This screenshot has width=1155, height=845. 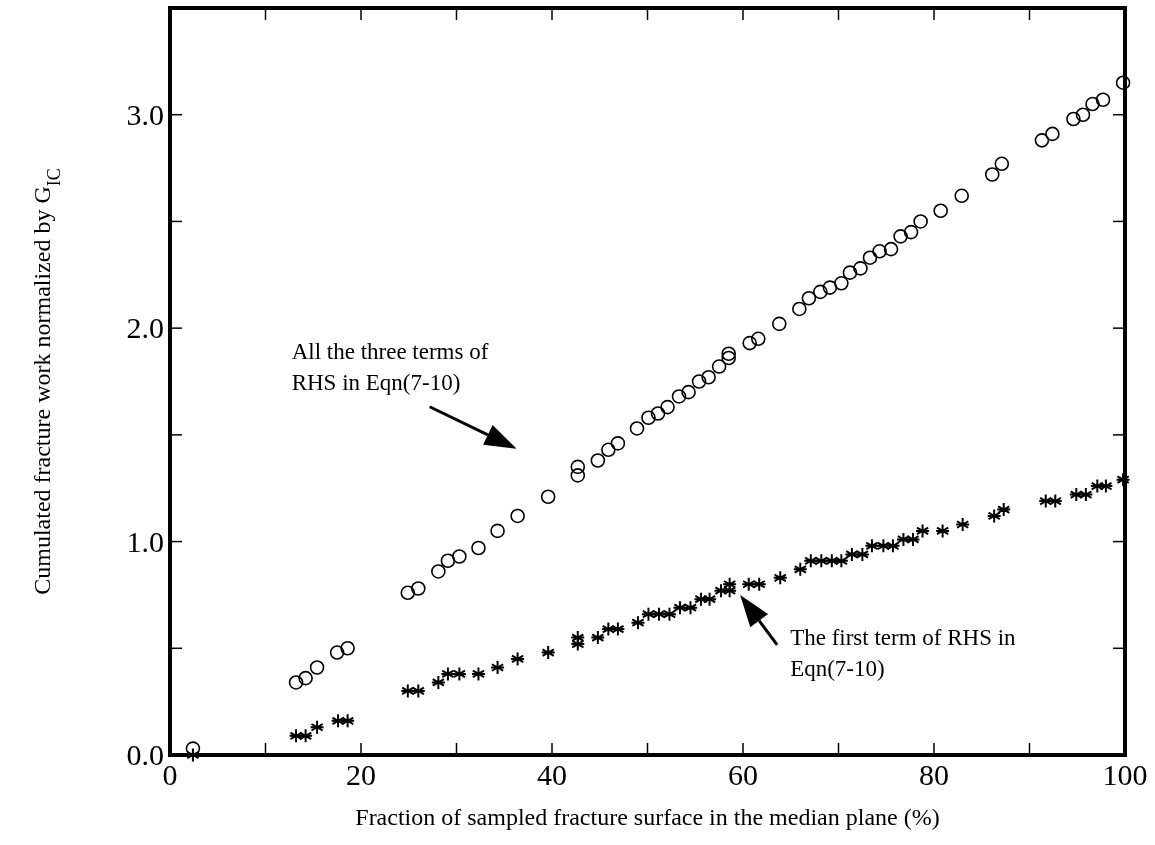 What do you see at coordinates (170, 774) in the screenshot?
I see `x-tick-label: 0` at bounding box center [170, 774].